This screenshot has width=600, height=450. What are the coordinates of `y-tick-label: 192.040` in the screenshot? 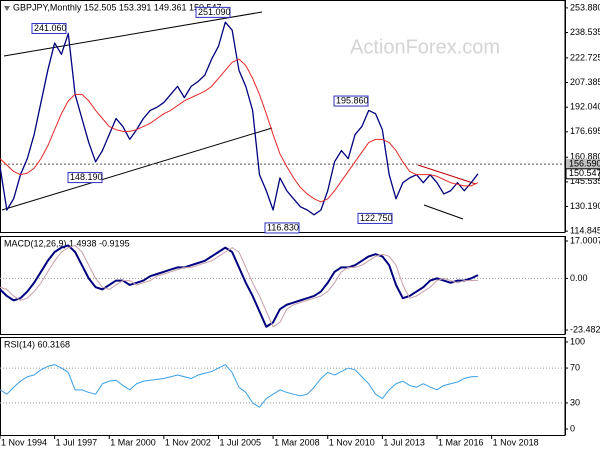 It's located at (585, 107).